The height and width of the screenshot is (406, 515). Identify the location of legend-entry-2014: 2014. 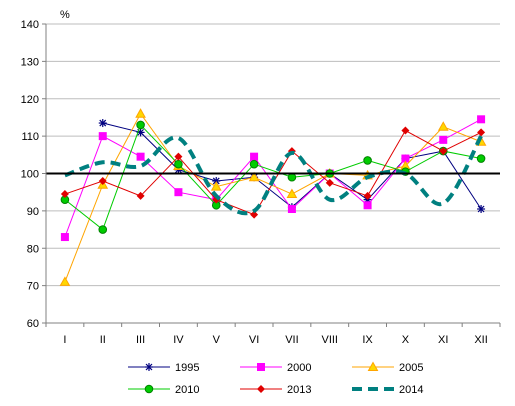
(387, 390).